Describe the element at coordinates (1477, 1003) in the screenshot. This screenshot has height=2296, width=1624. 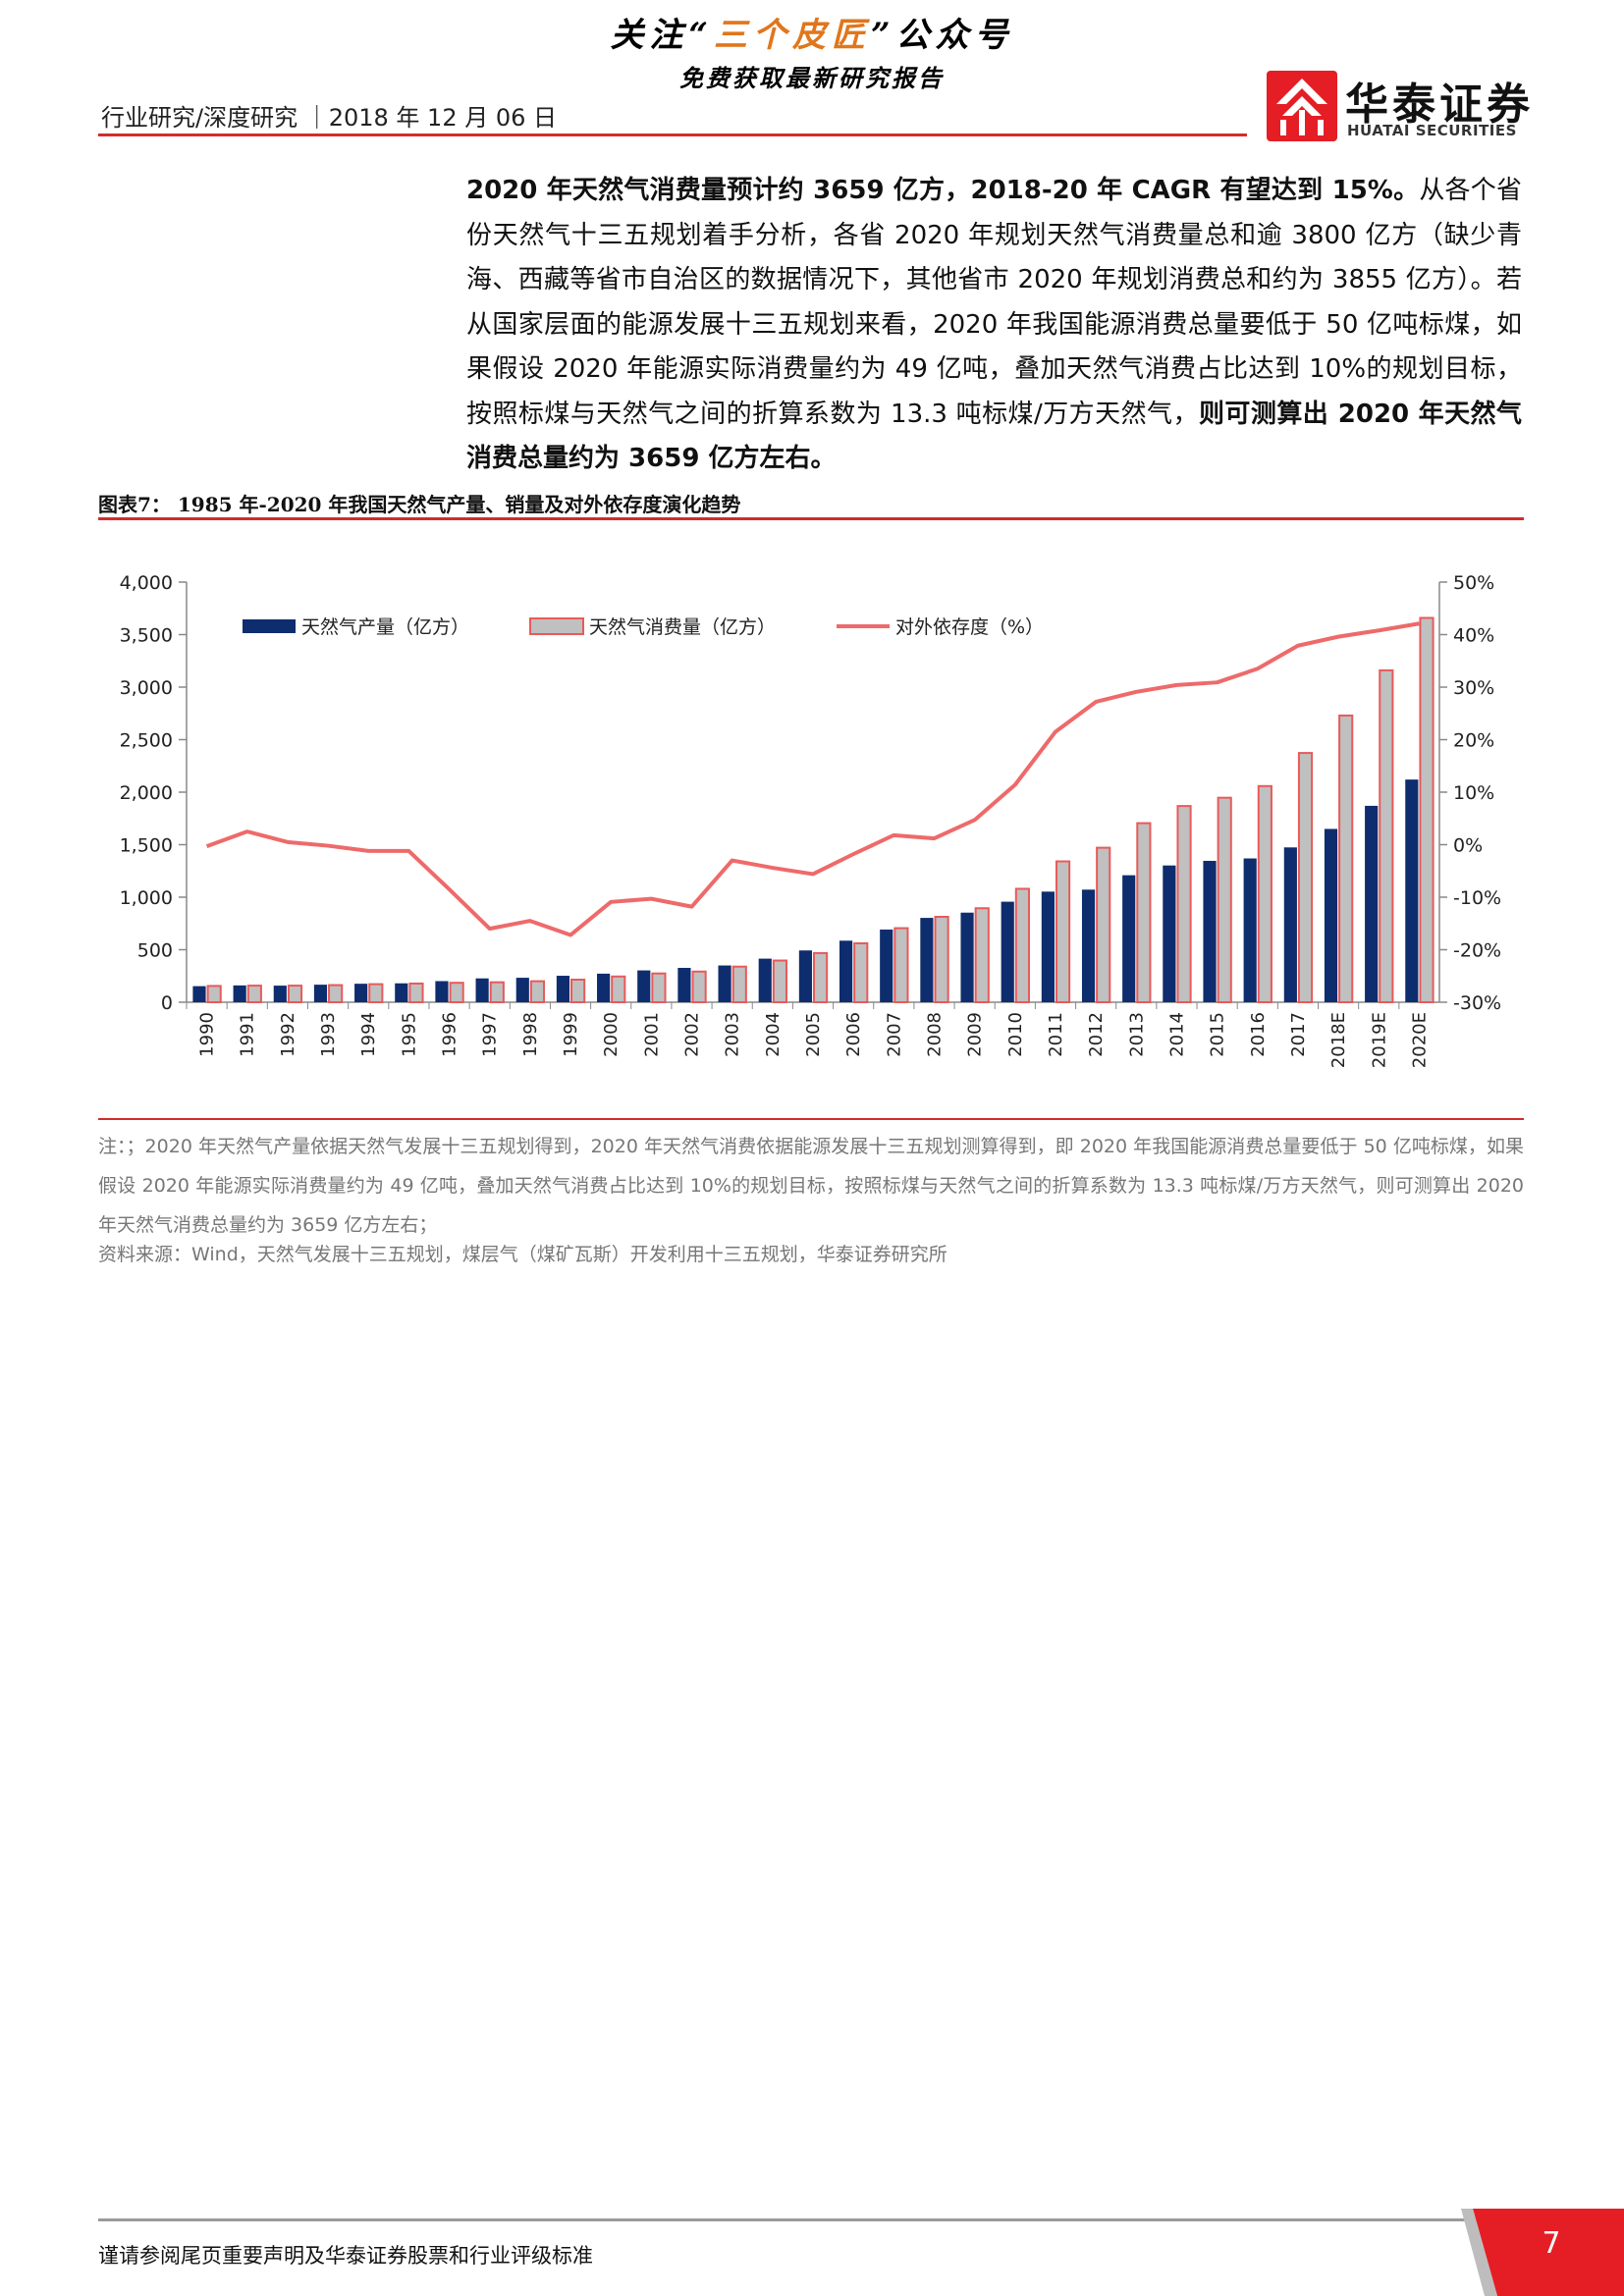
I see `right-tick-label: -30%` at that location.